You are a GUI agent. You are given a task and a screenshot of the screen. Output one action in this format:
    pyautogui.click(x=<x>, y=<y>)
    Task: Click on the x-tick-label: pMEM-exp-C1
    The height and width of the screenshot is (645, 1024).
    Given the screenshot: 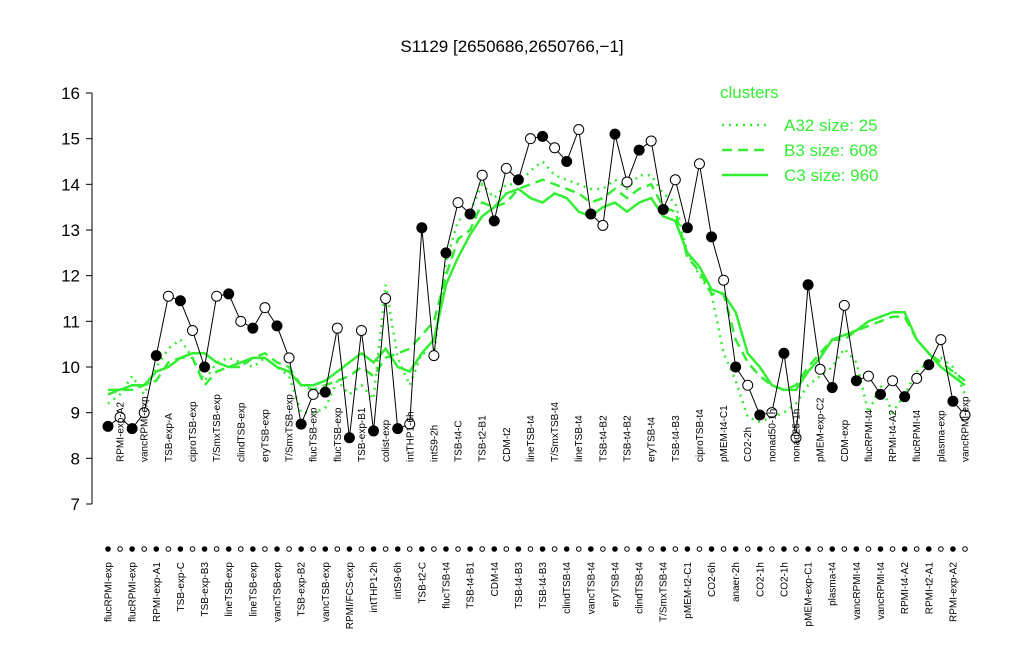 What is the action you would take?
    pyautogui.click(x=809, y=594)
    